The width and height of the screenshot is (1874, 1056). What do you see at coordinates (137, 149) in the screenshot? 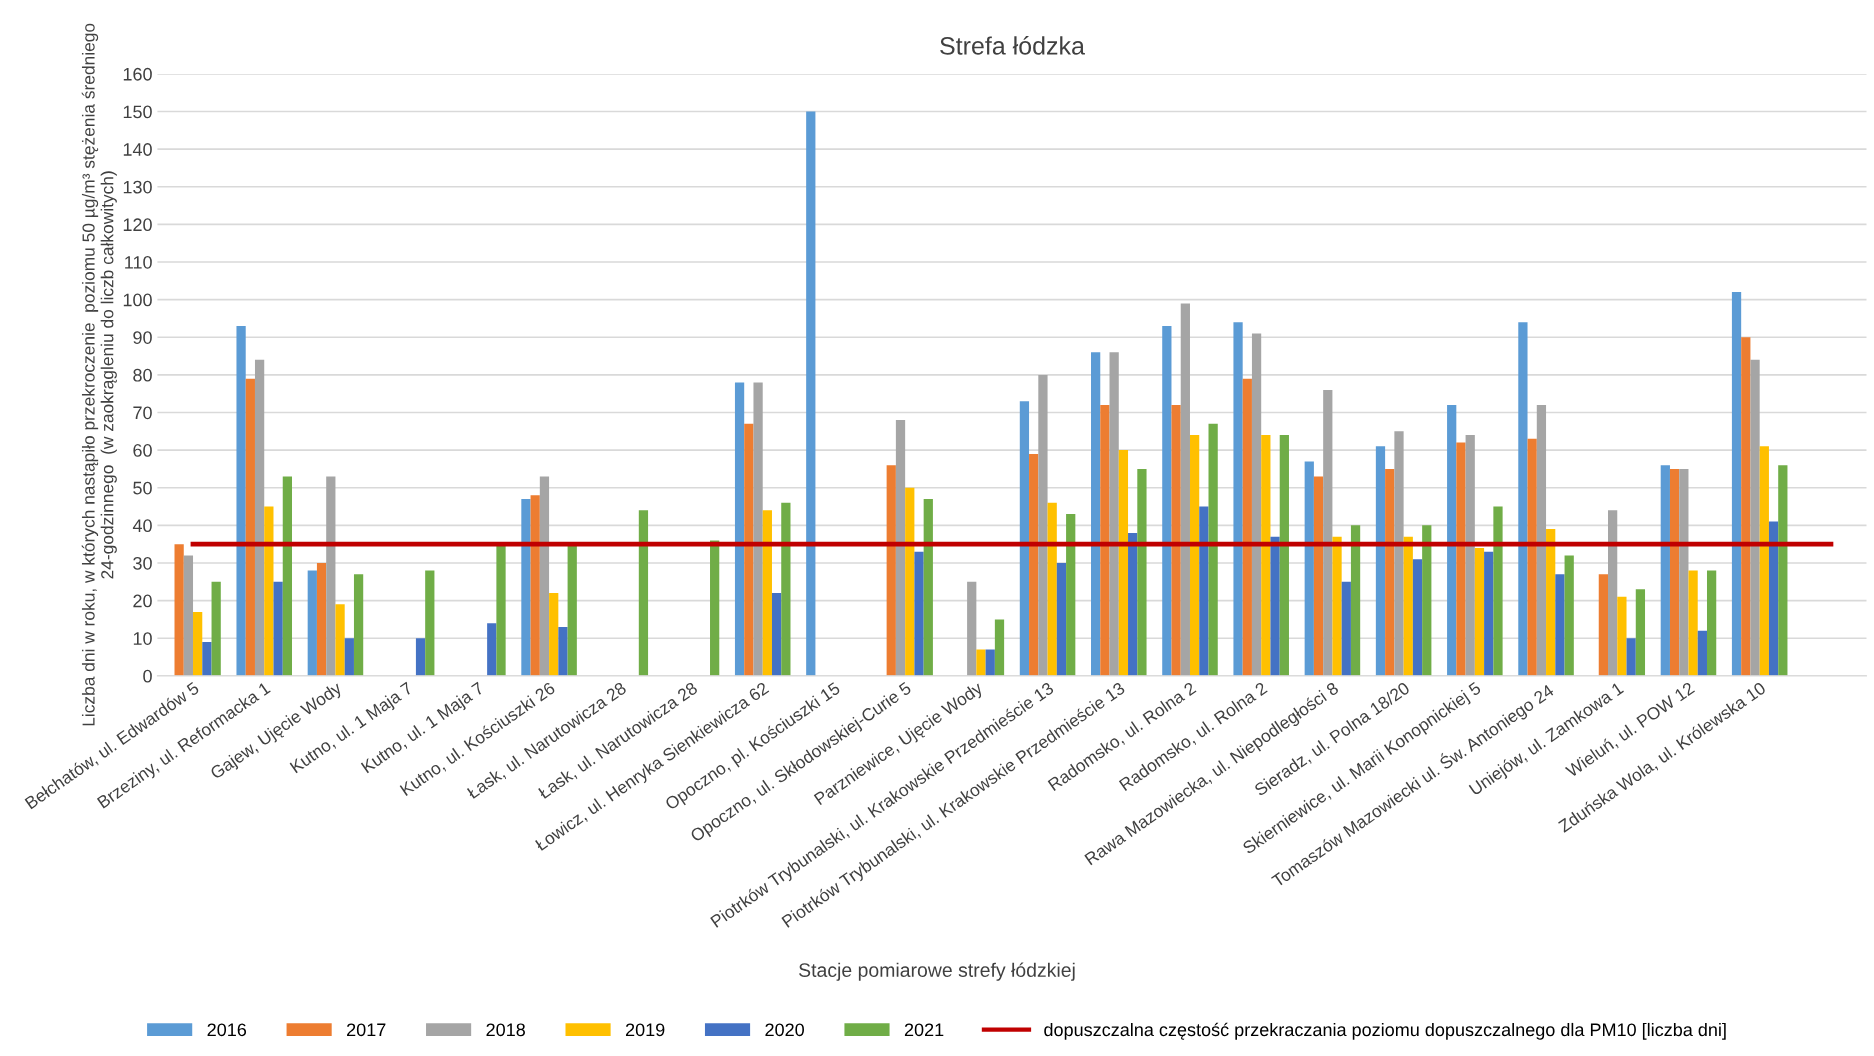
I see `y-tick-label: 140` at bounding box center [137, 149].